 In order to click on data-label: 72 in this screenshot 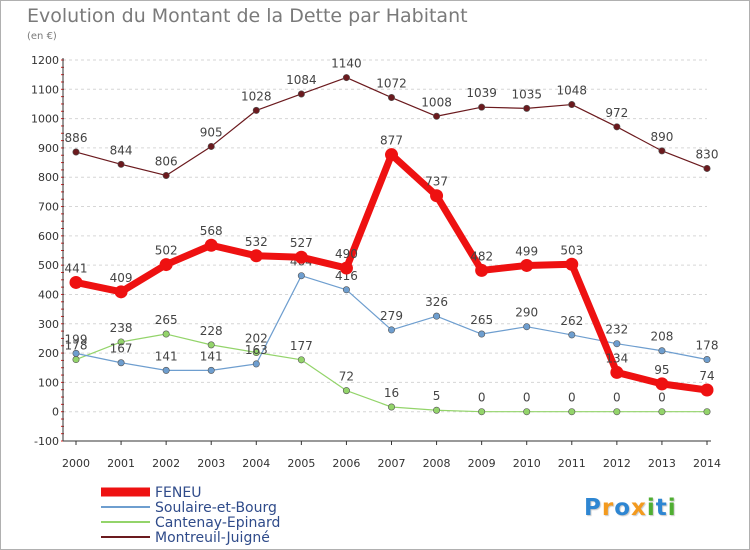, I will do `click(346, 377)`.